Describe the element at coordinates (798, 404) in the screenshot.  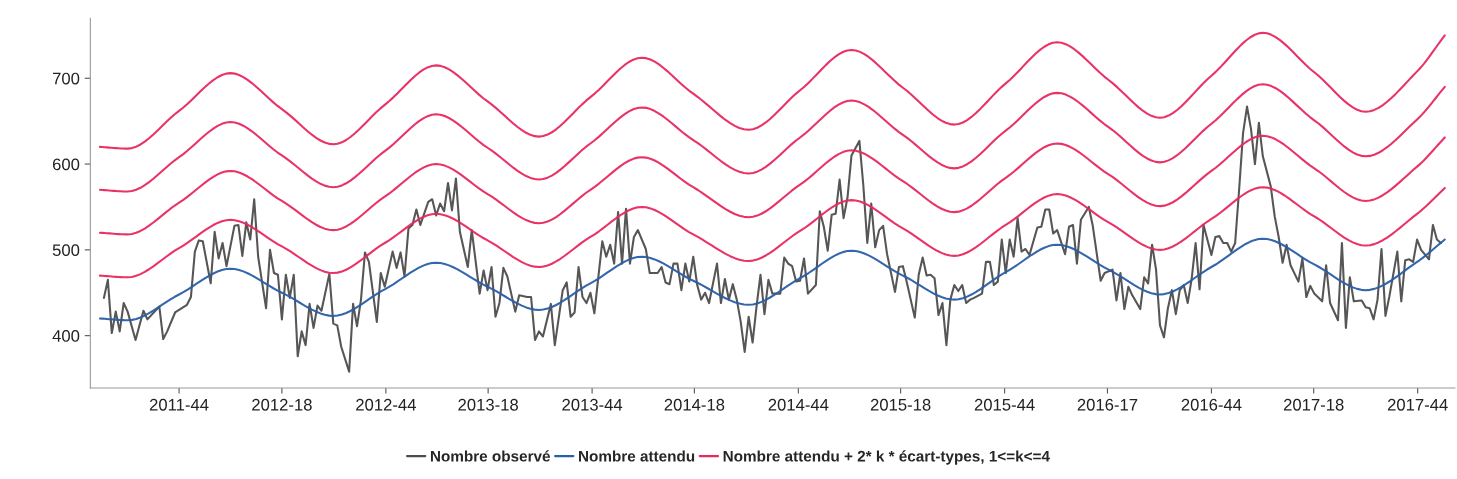
I see `x-tick-label: 2014-44` at that location.